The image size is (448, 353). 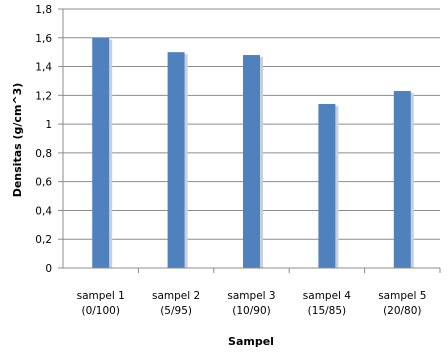 I want to click on y-tick-label: 0,8, so click(x=43, y=154).